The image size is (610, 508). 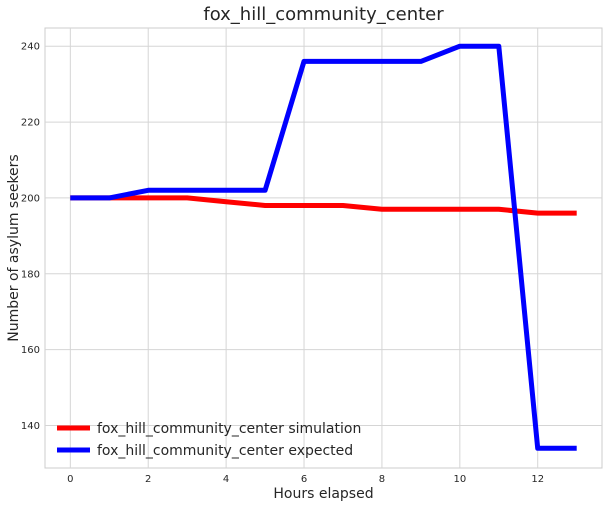 I want to click on y-tick-label: 140, so click(x=30, y=426).